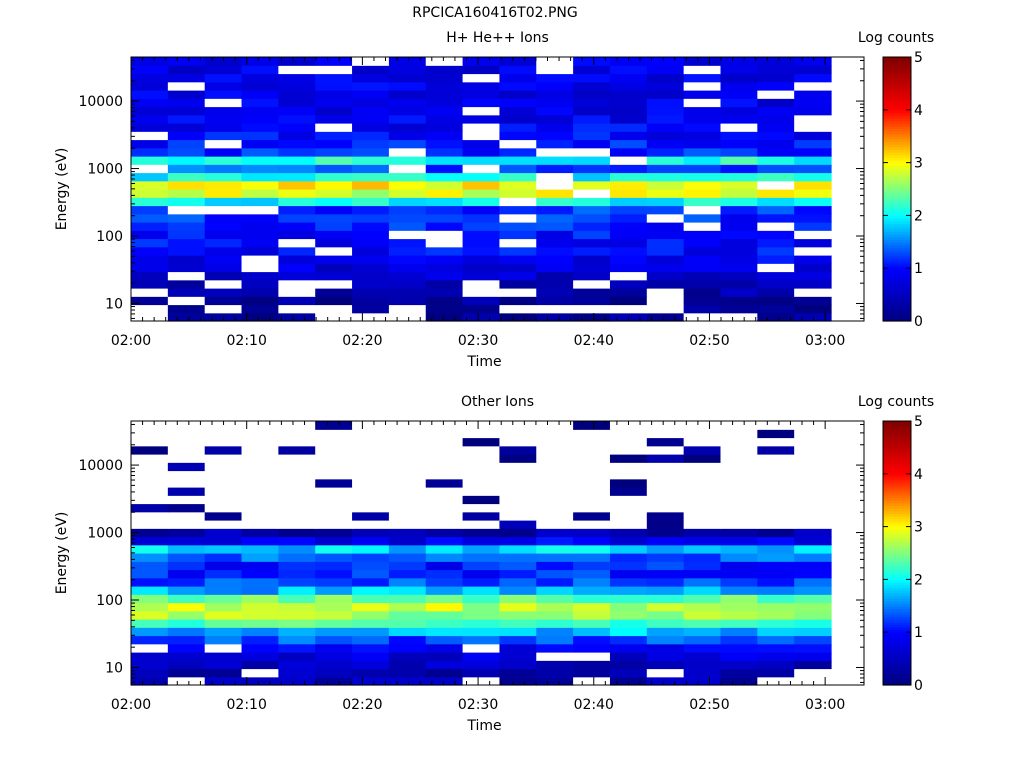 This screenshot has width=1024, height=768. I want to click on x-tick-label: 02:00, so click(131, 705).